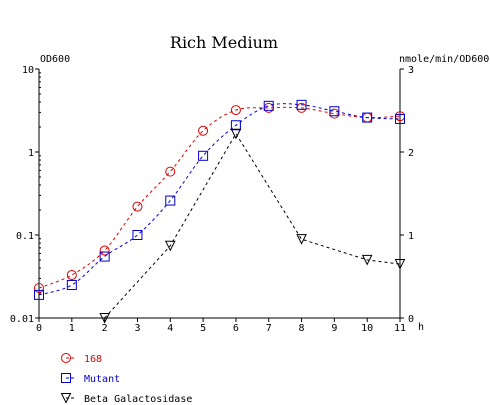 This screenshot has height=405, width=490. What do you see at coordinates (421, 327) in the screenshot?
I see `x-axis-label: h` at bounding box center [421, 327].